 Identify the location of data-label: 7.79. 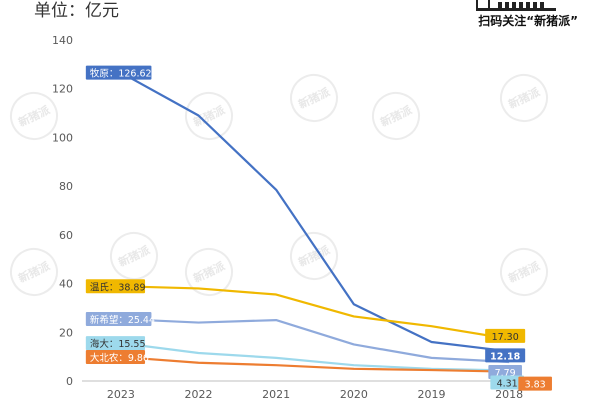
(505, 373).